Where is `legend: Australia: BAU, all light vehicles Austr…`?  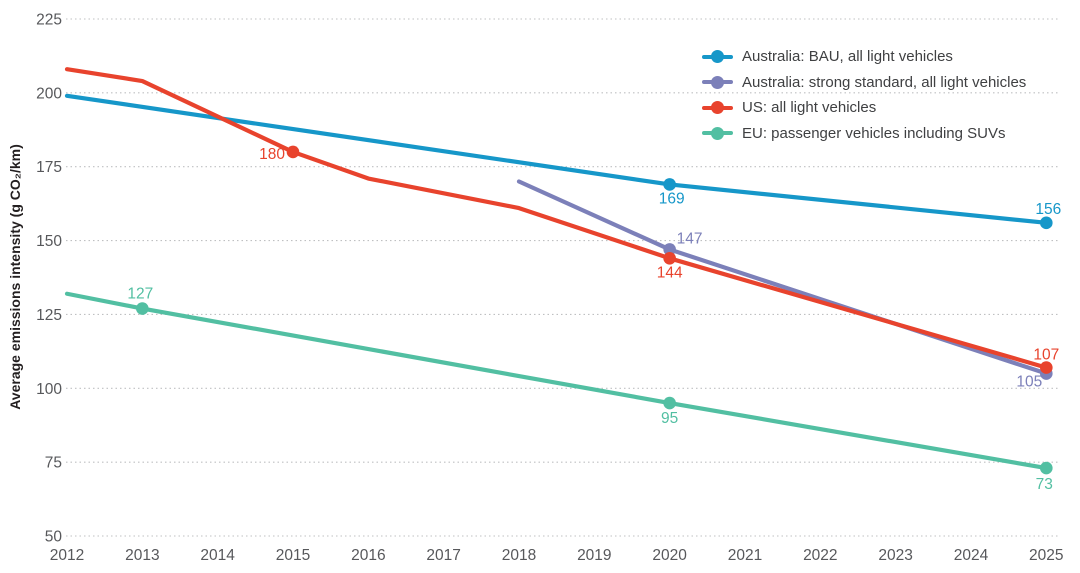
legend: Australia: BAU, all light vehicles Austr… is located at coordinates (864, 95).